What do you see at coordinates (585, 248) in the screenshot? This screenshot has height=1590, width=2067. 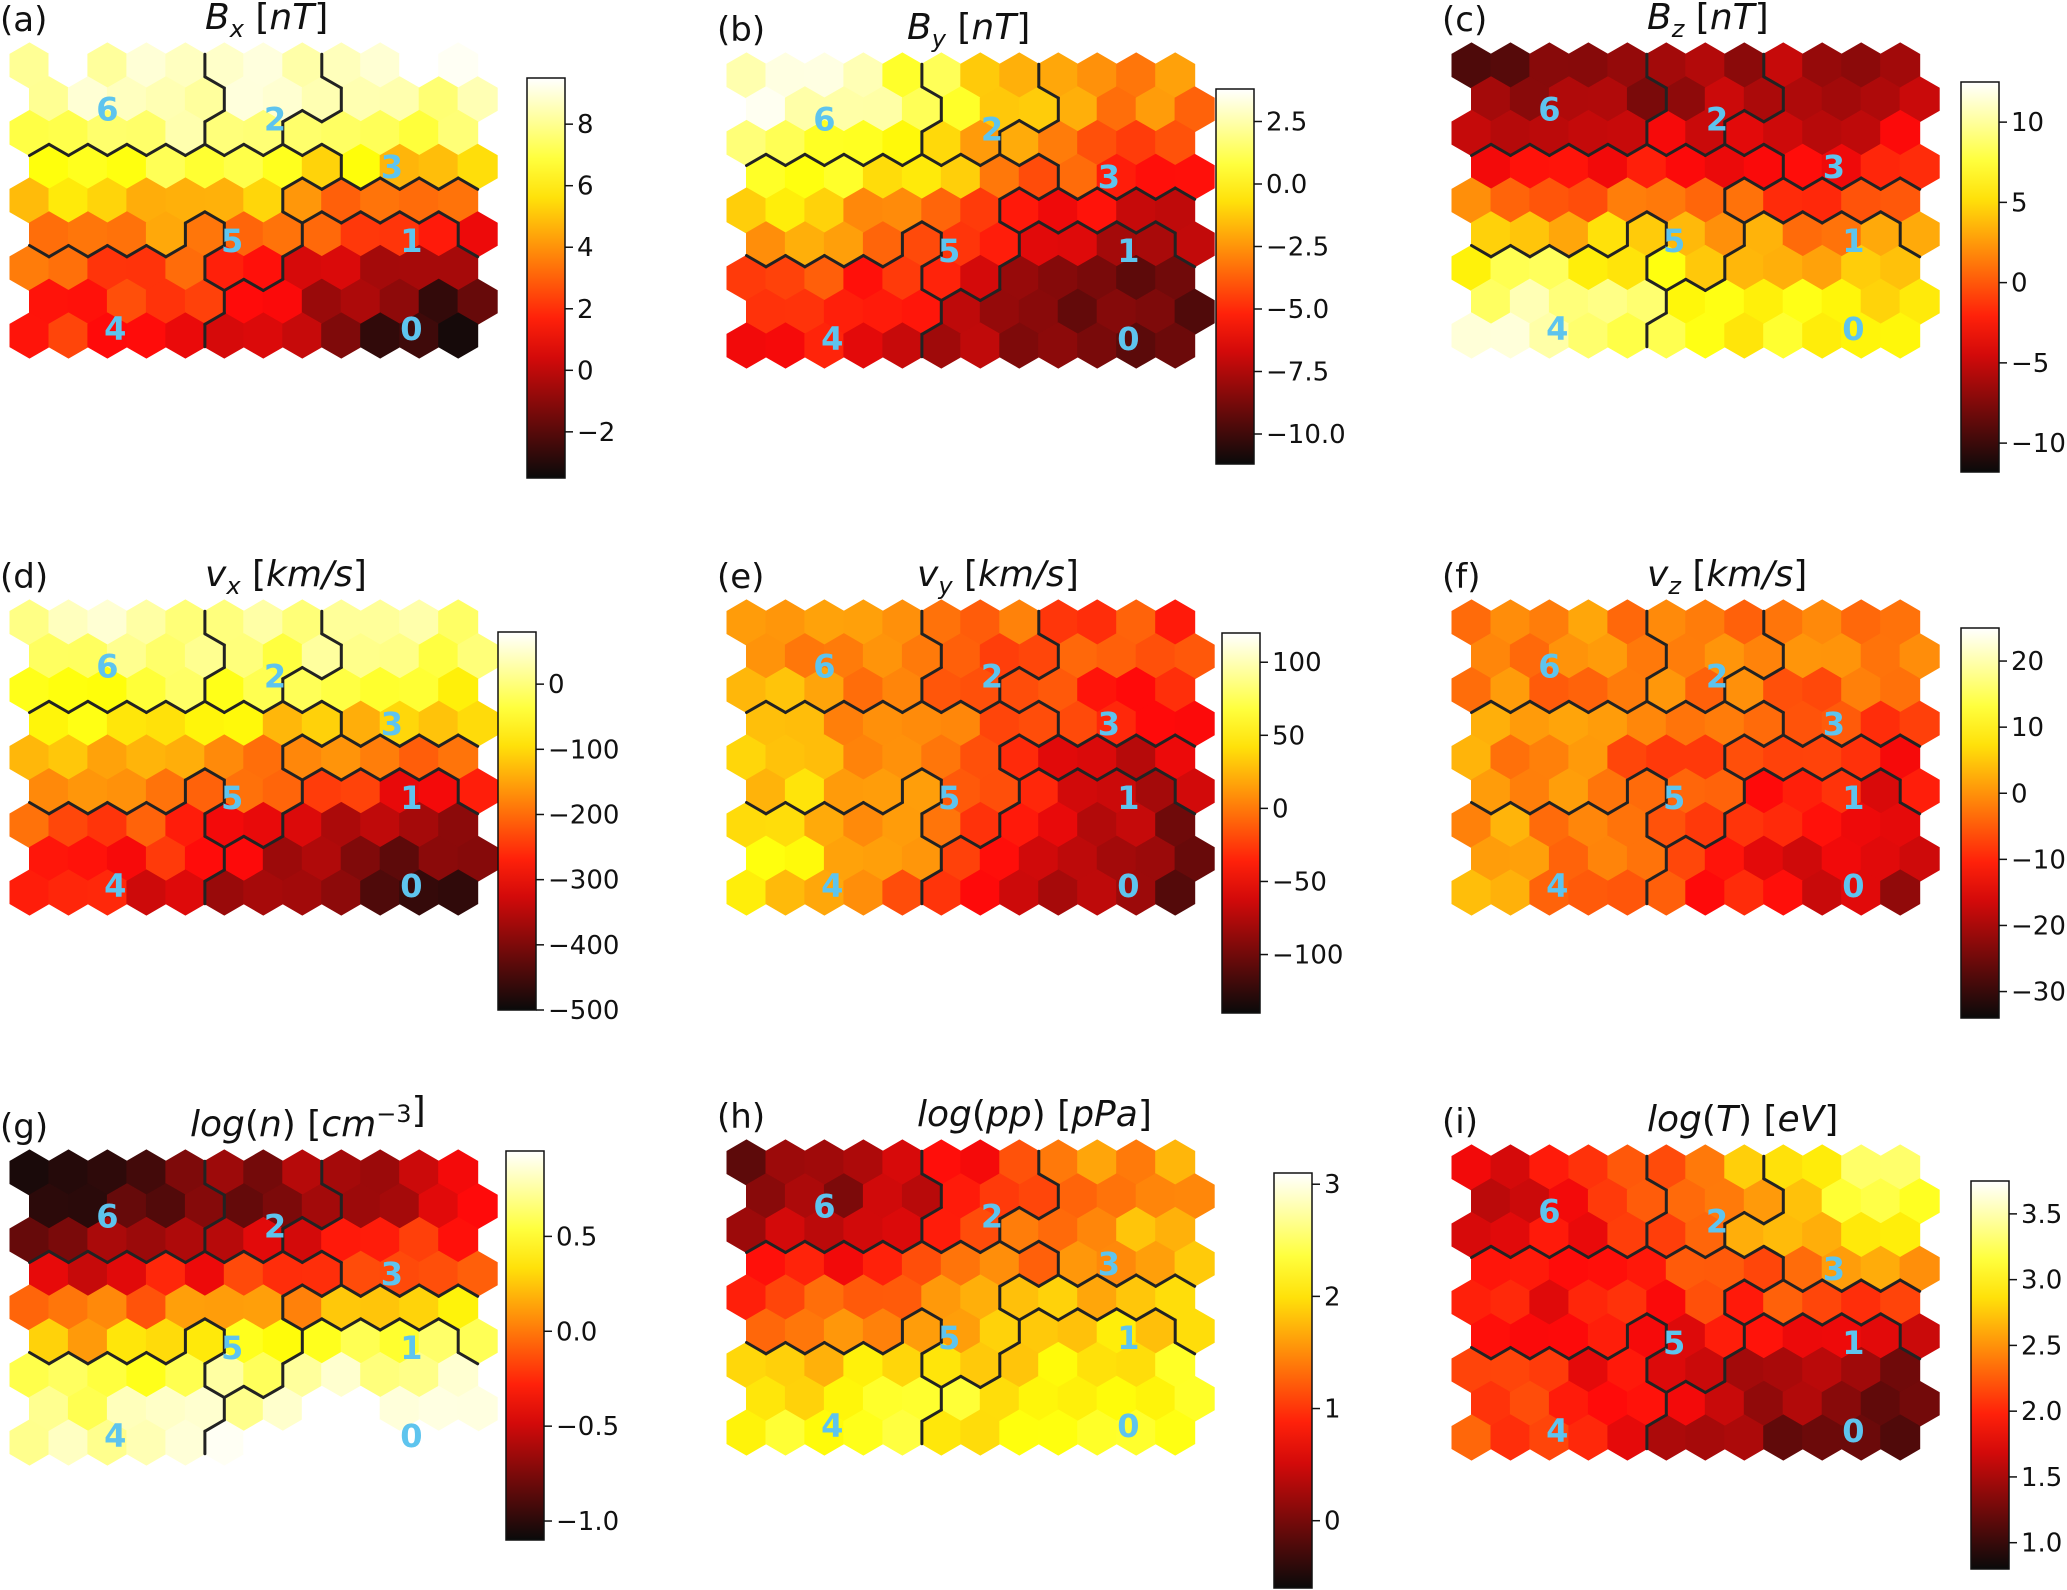 I see `colorbar-tick-label: 4` at bounding box center [585, 248].